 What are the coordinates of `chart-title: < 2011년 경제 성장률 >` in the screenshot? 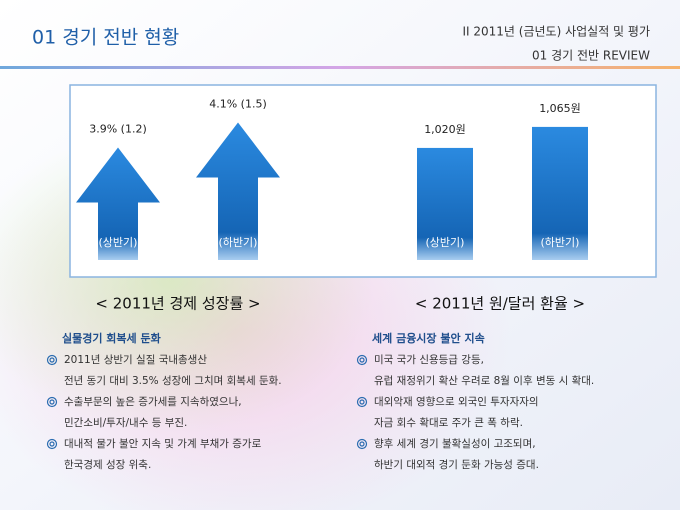 It's located at (177, 304).